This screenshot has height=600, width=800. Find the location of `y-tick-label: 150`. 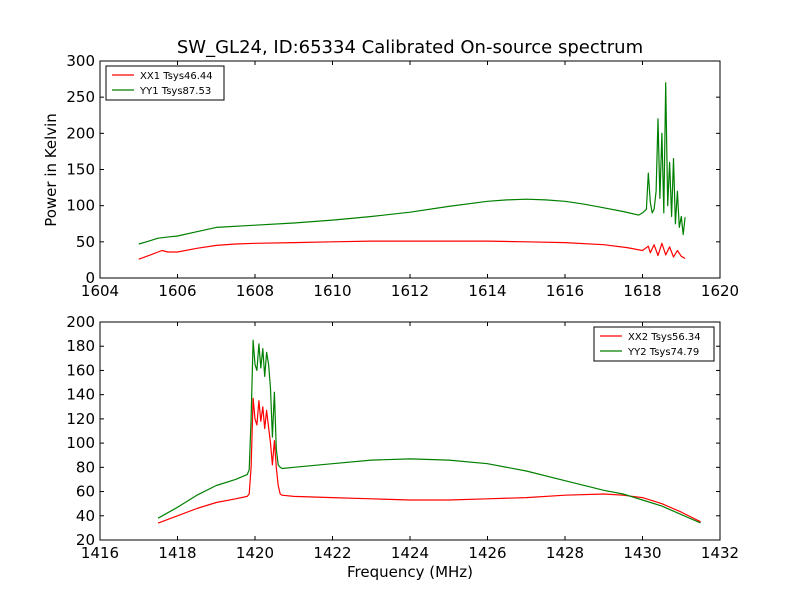

y-tick-label: 150 is located at coordinates (80, 170).